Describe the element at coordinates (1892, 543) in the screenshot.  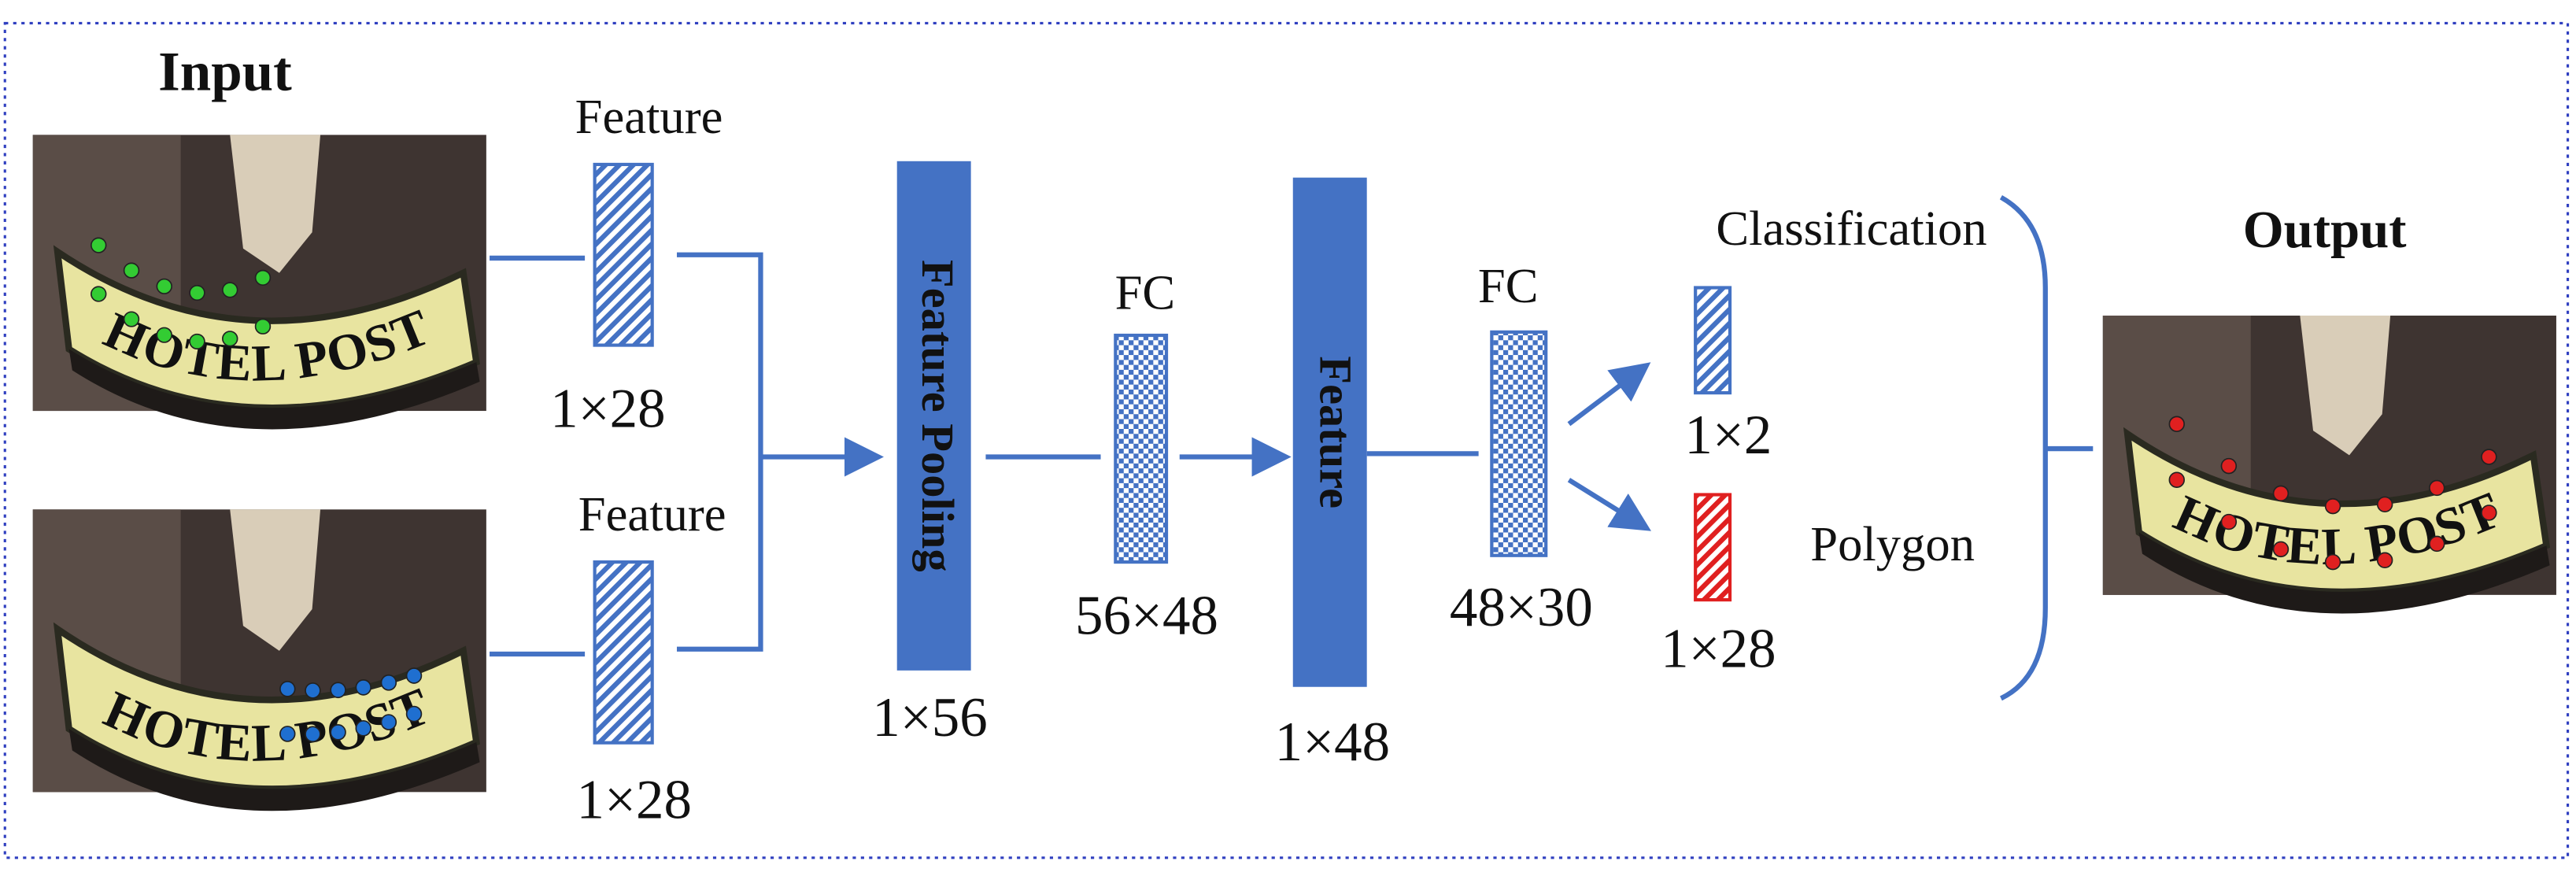
I see `head-label: Polygon` at that location.